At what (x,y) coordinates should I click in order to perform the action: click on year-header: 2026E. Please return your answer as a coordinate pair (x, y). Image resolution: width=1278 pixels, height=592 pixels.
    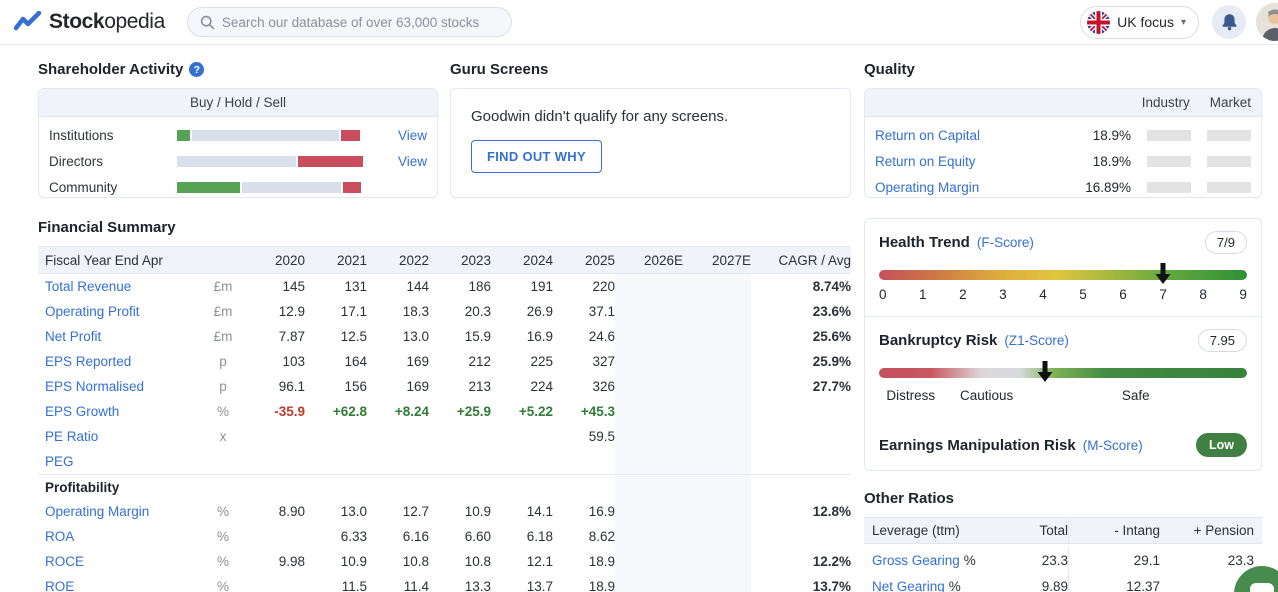
    Looking at the image, I should click on (663, 260).